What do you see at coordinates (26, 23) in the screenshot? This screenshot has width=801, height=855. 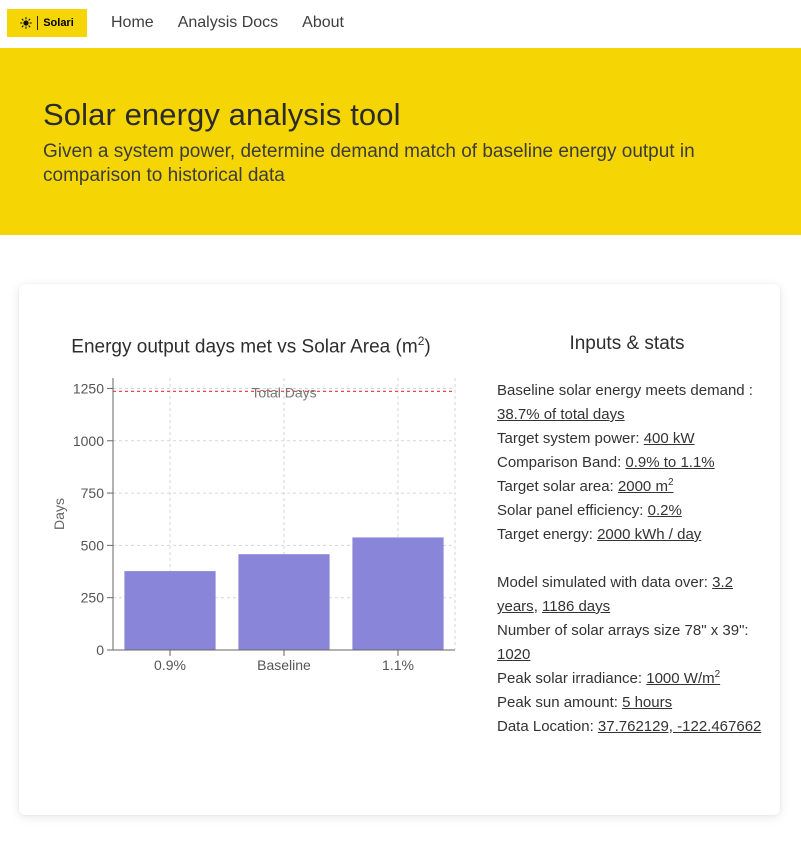 I see `sun-icon` at bounding box center [26, 23].